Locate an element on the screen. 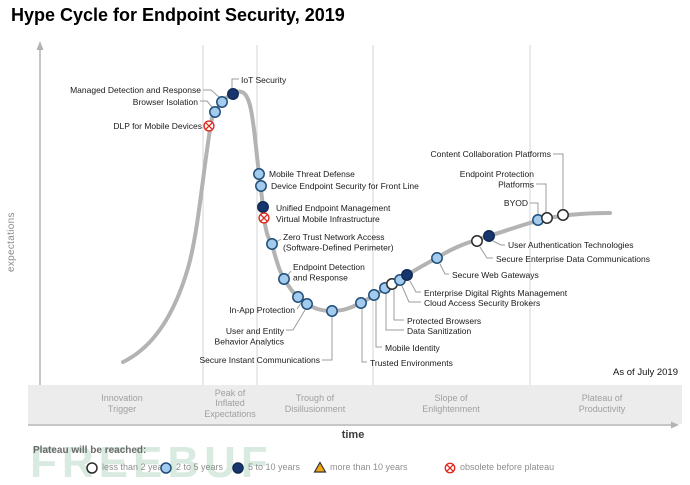  point-label-line: In-App Protection is located at coordinates (262, 310).